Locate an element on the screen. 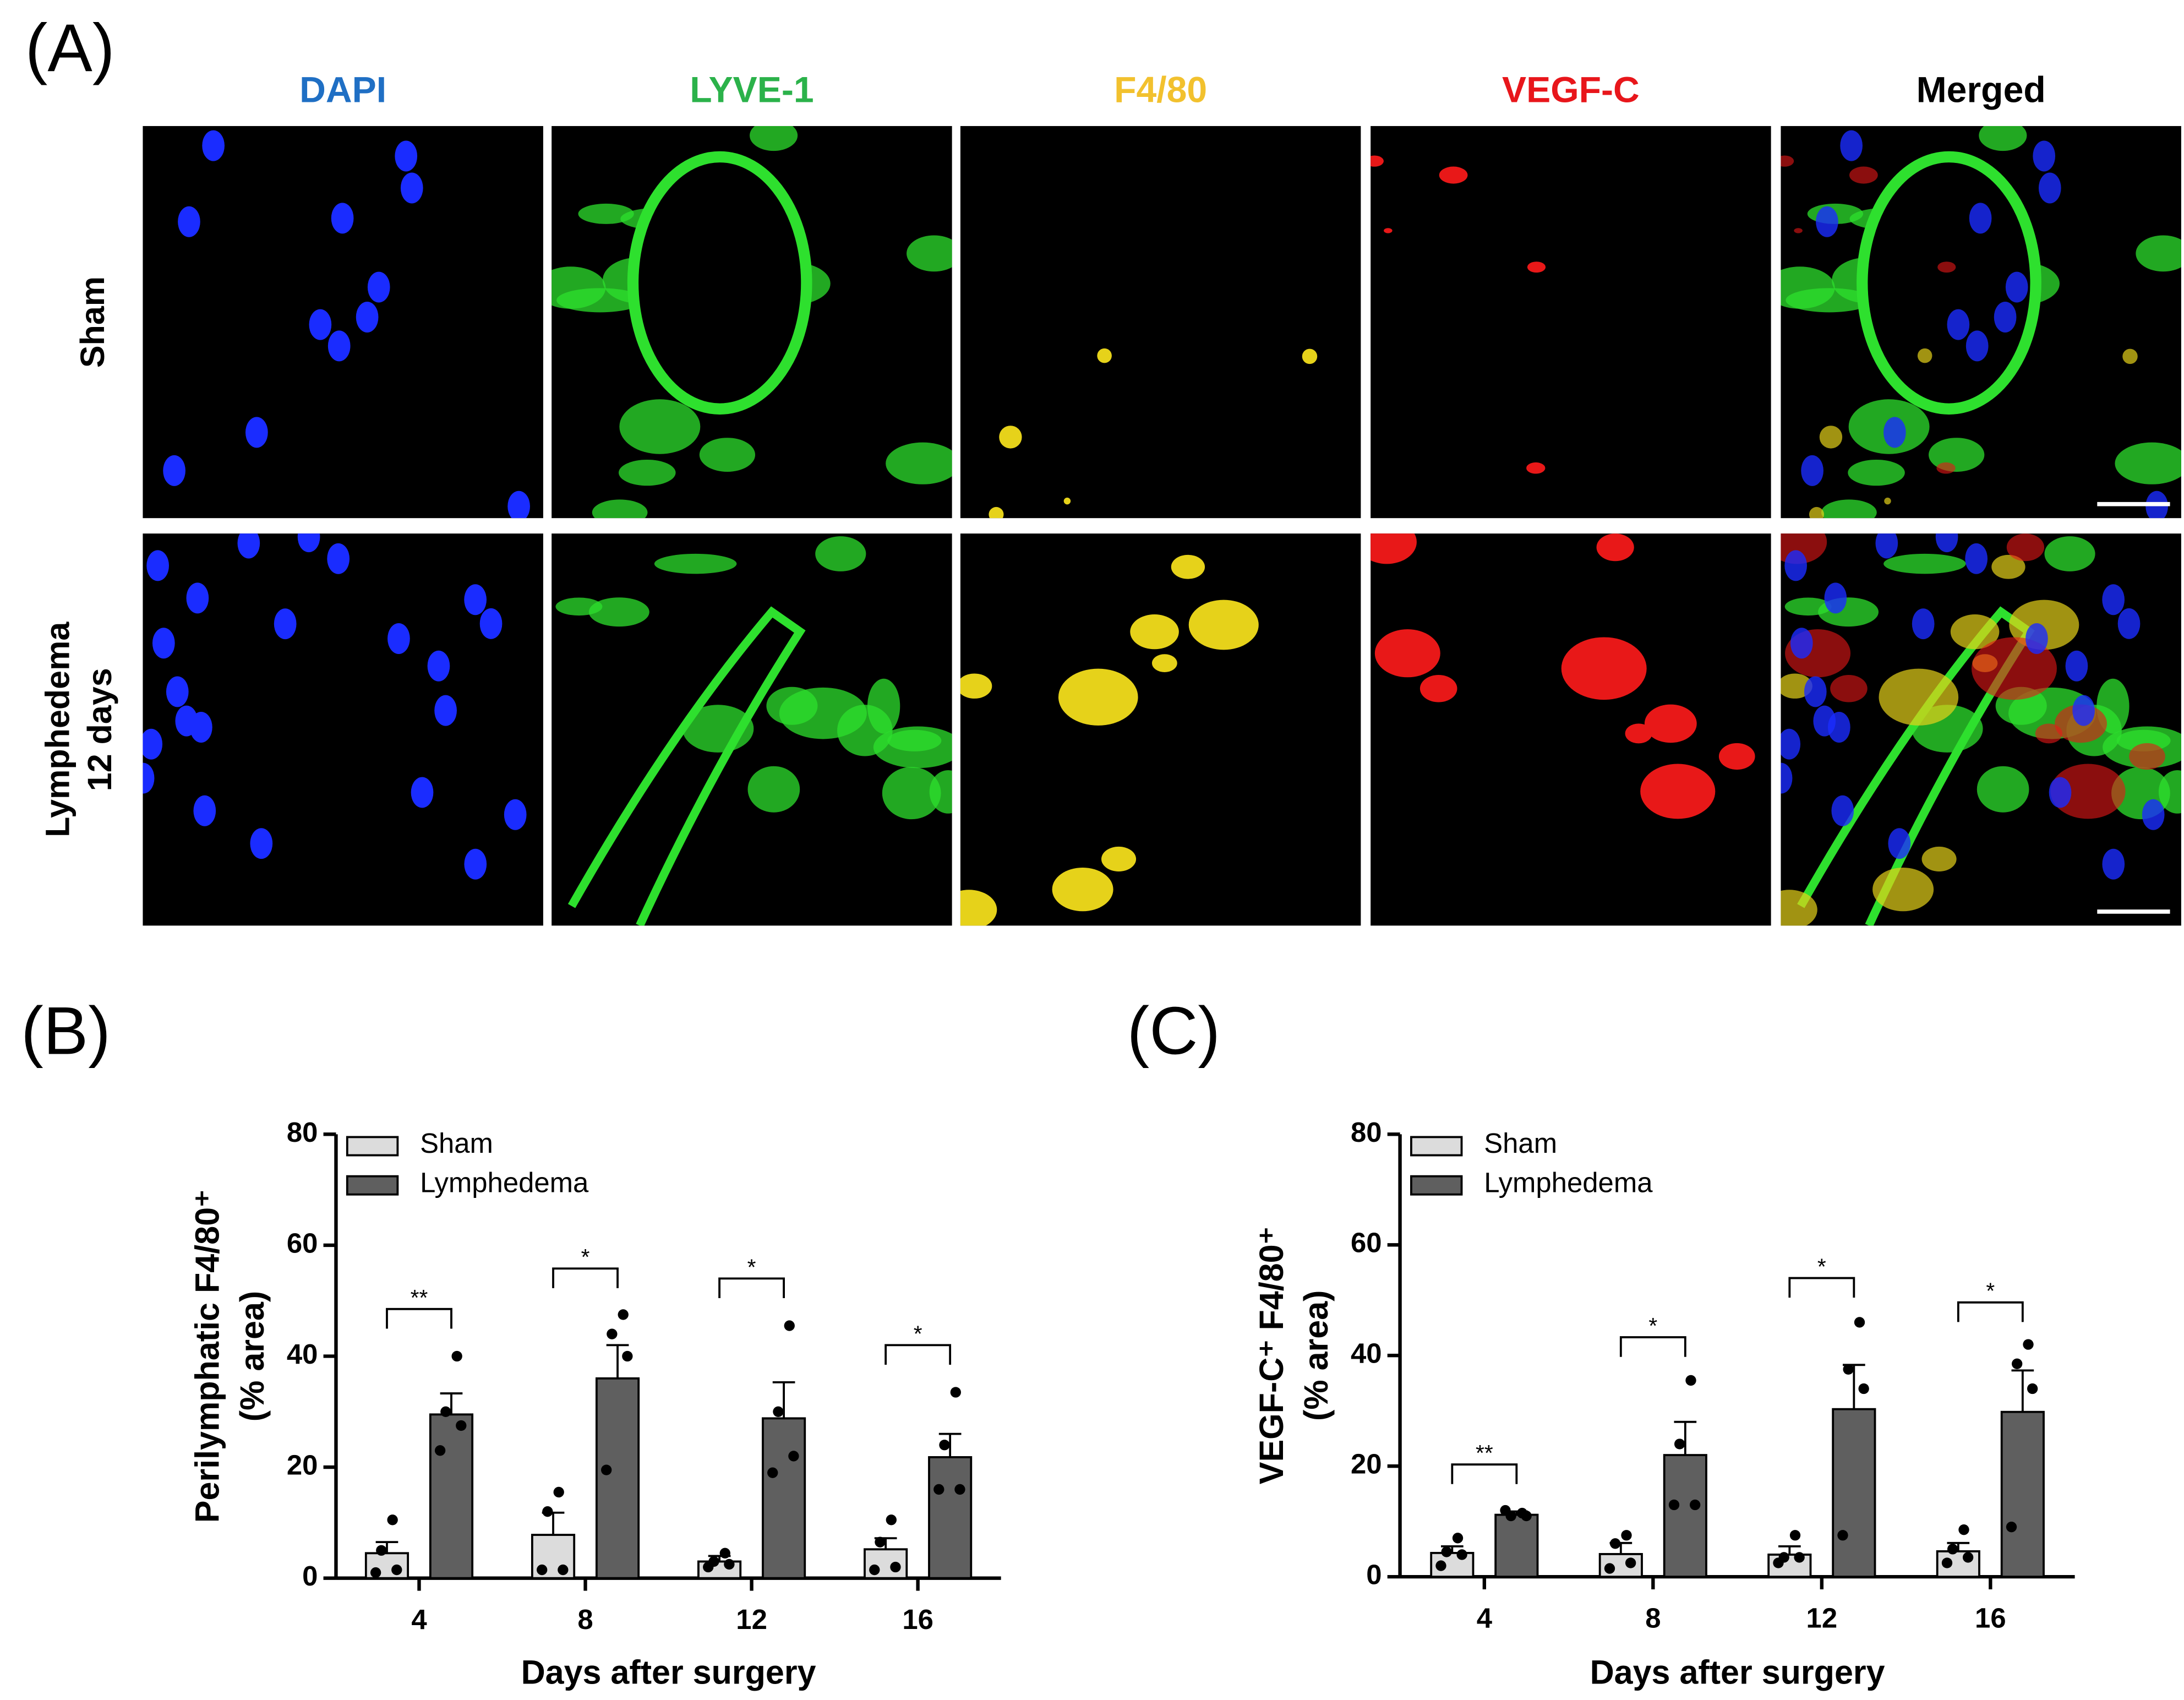 The height and width of the screenshot is (1700, 2184). y-axis-label-line: (% area) is located at coordinates (252, 1356).